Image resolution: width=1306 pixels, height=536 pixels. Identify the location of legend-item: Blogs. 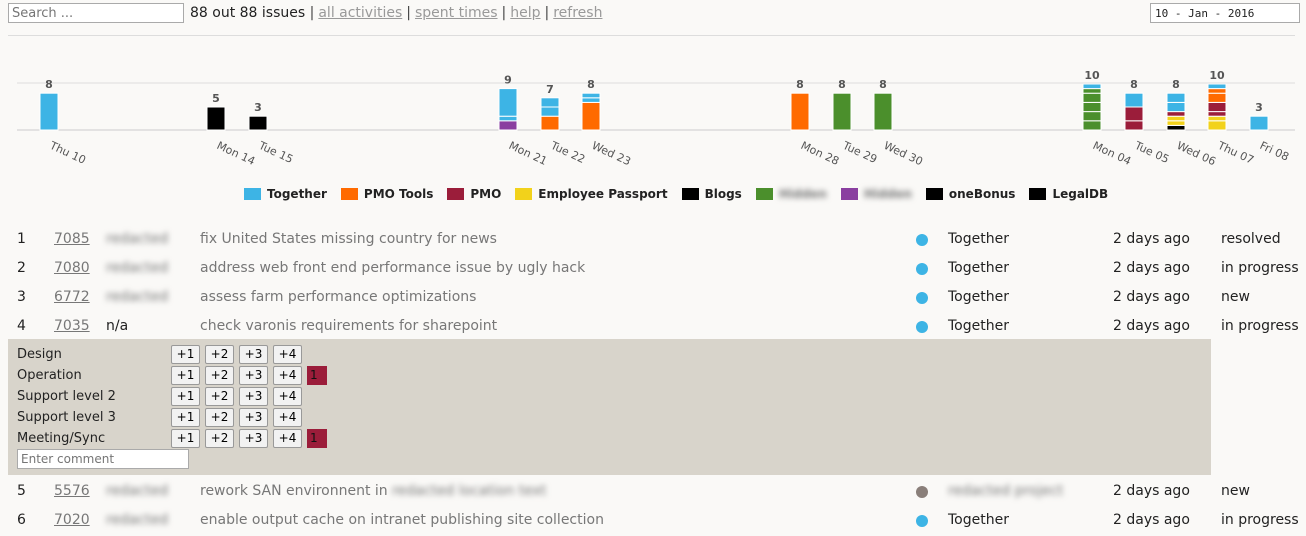
(711, 194).